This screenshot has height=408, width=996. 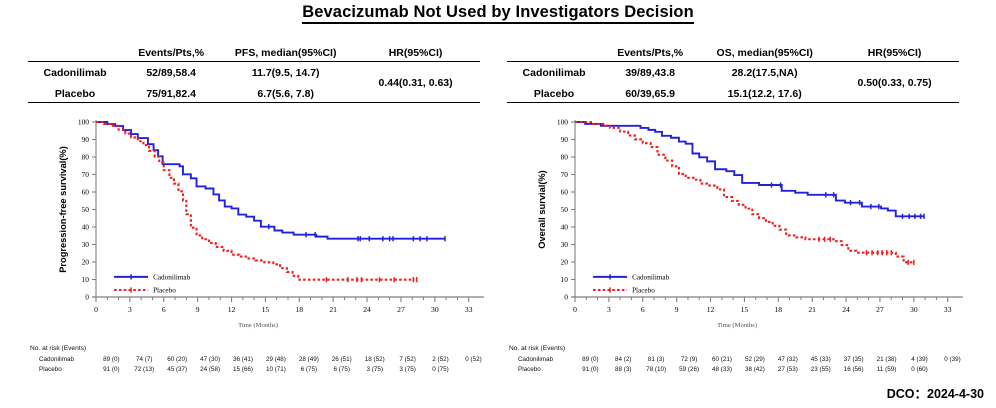 What do you see at coordinates (415, 83) in the screenshot?
I see `row-hr: 0.44(0.31, 0.63)` at bounding box center [415, 83].